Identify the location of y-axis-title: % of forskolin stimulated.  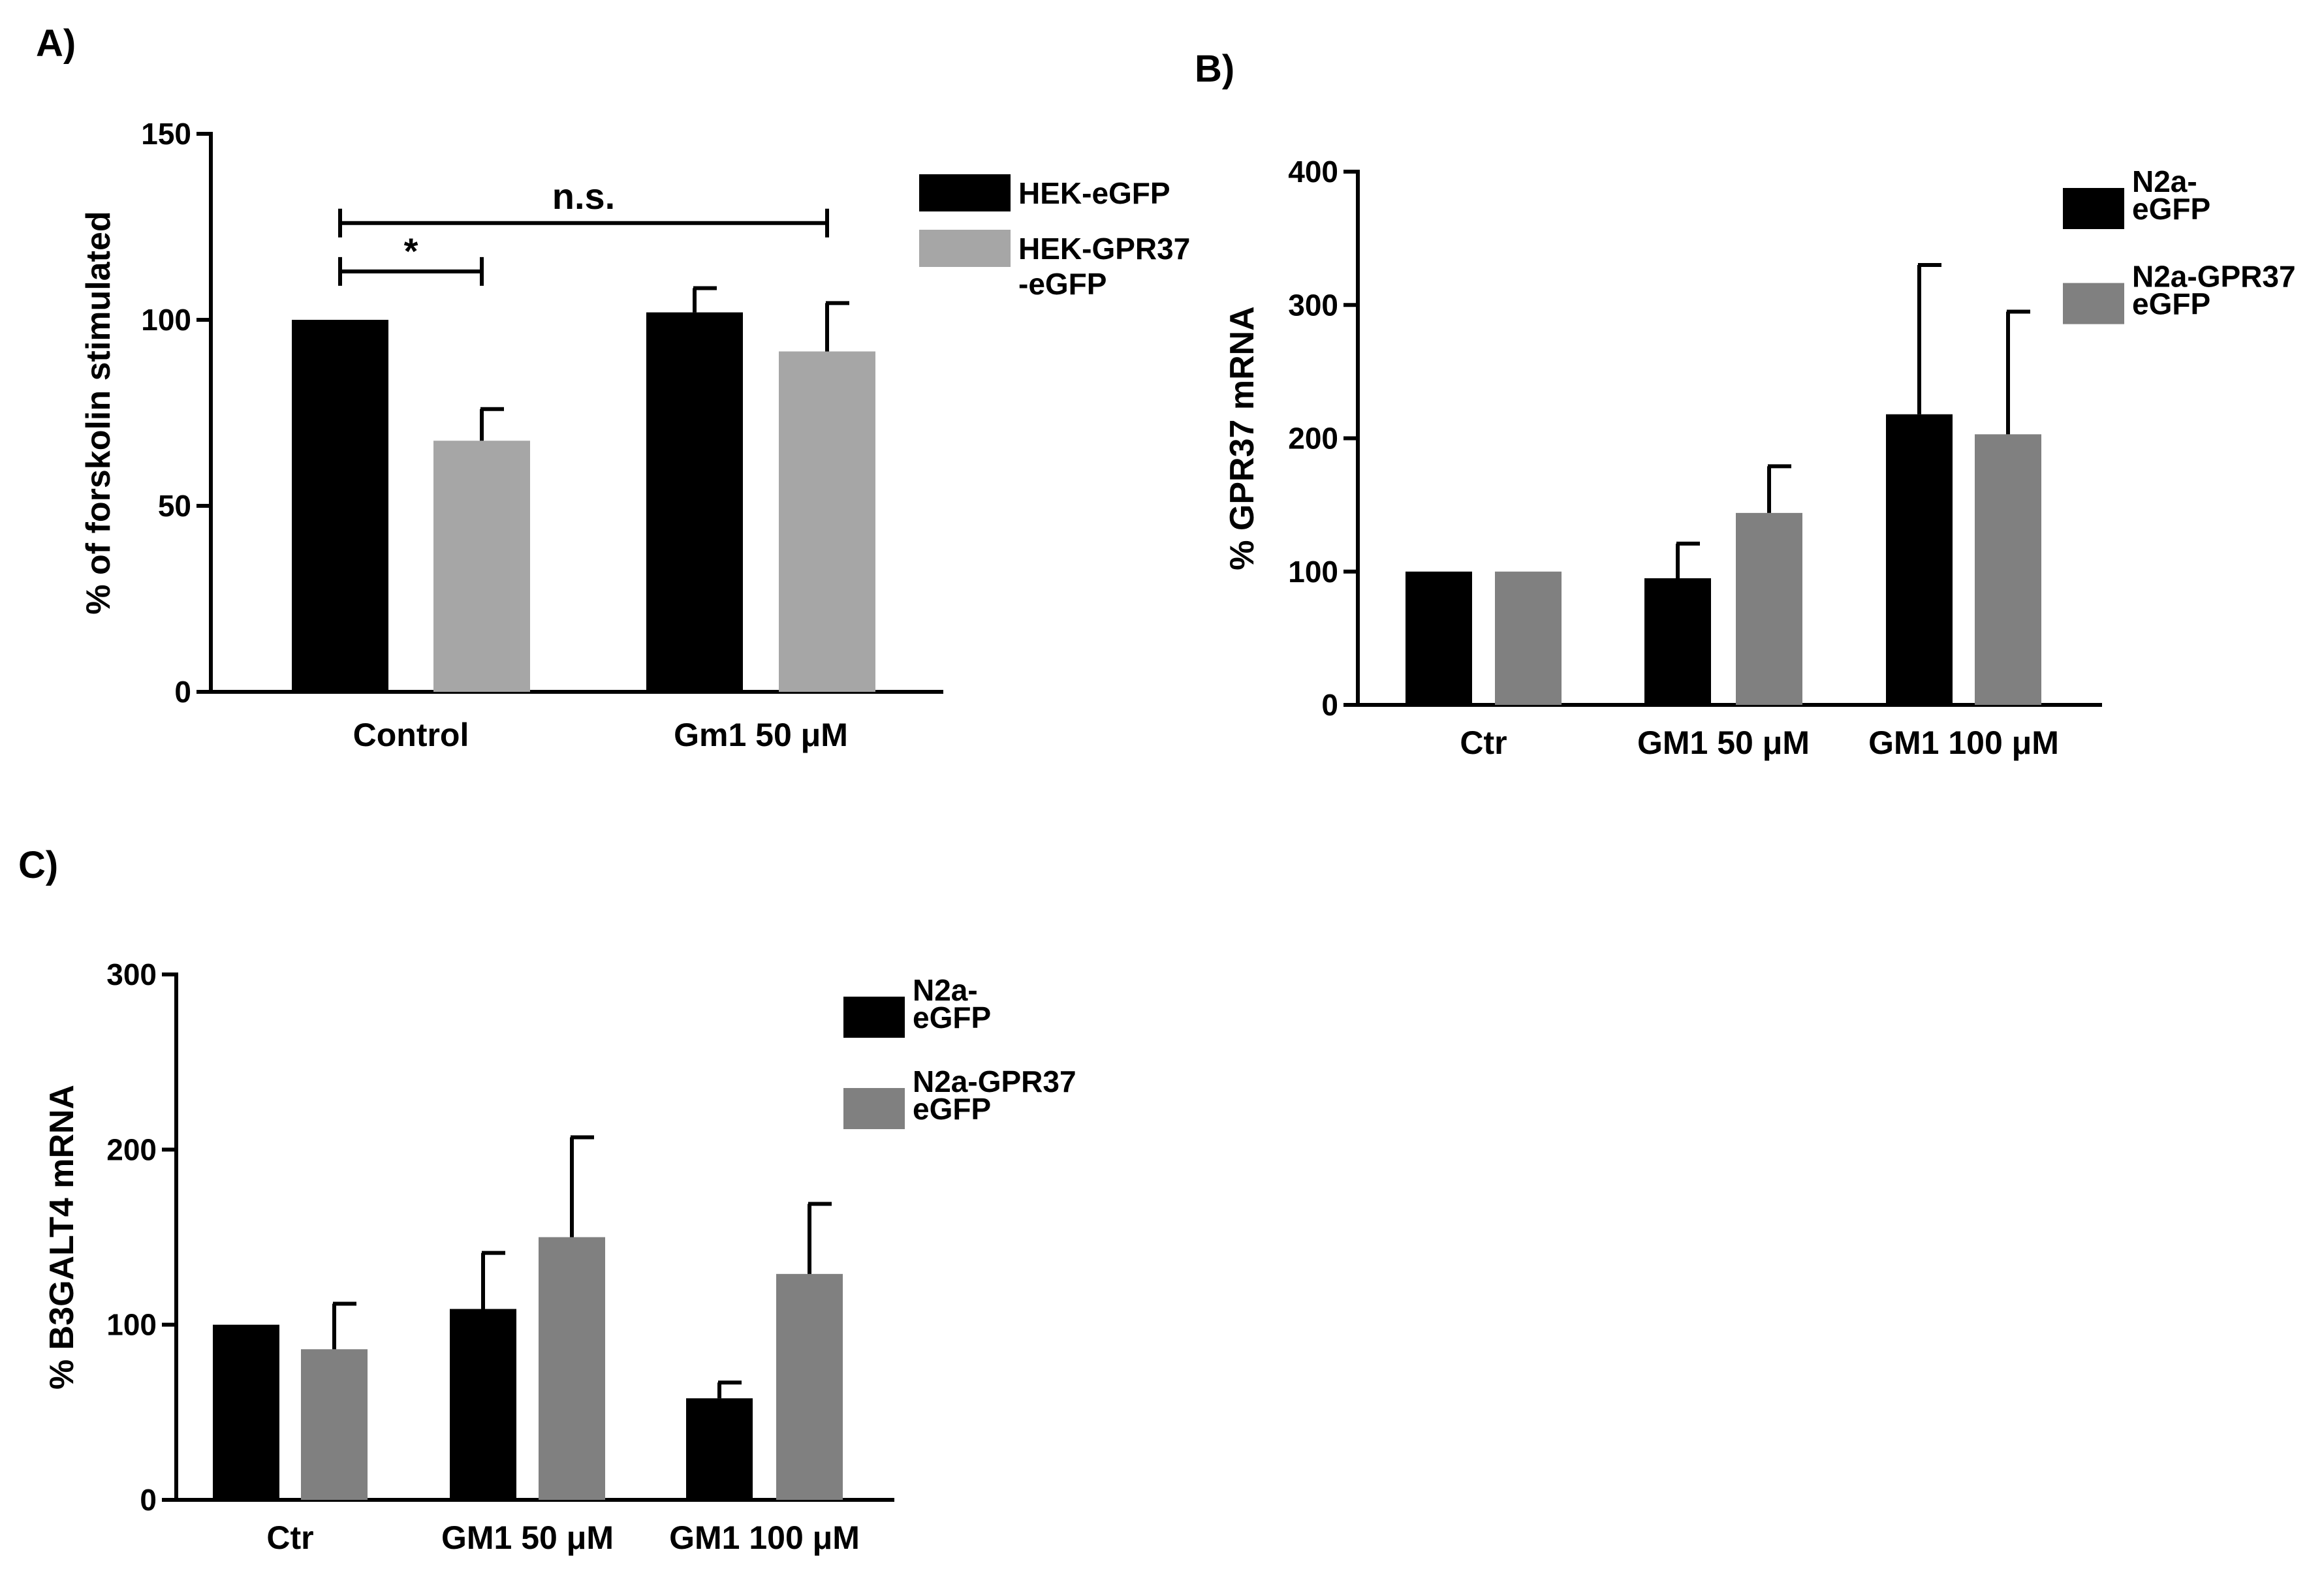
(99, 412).